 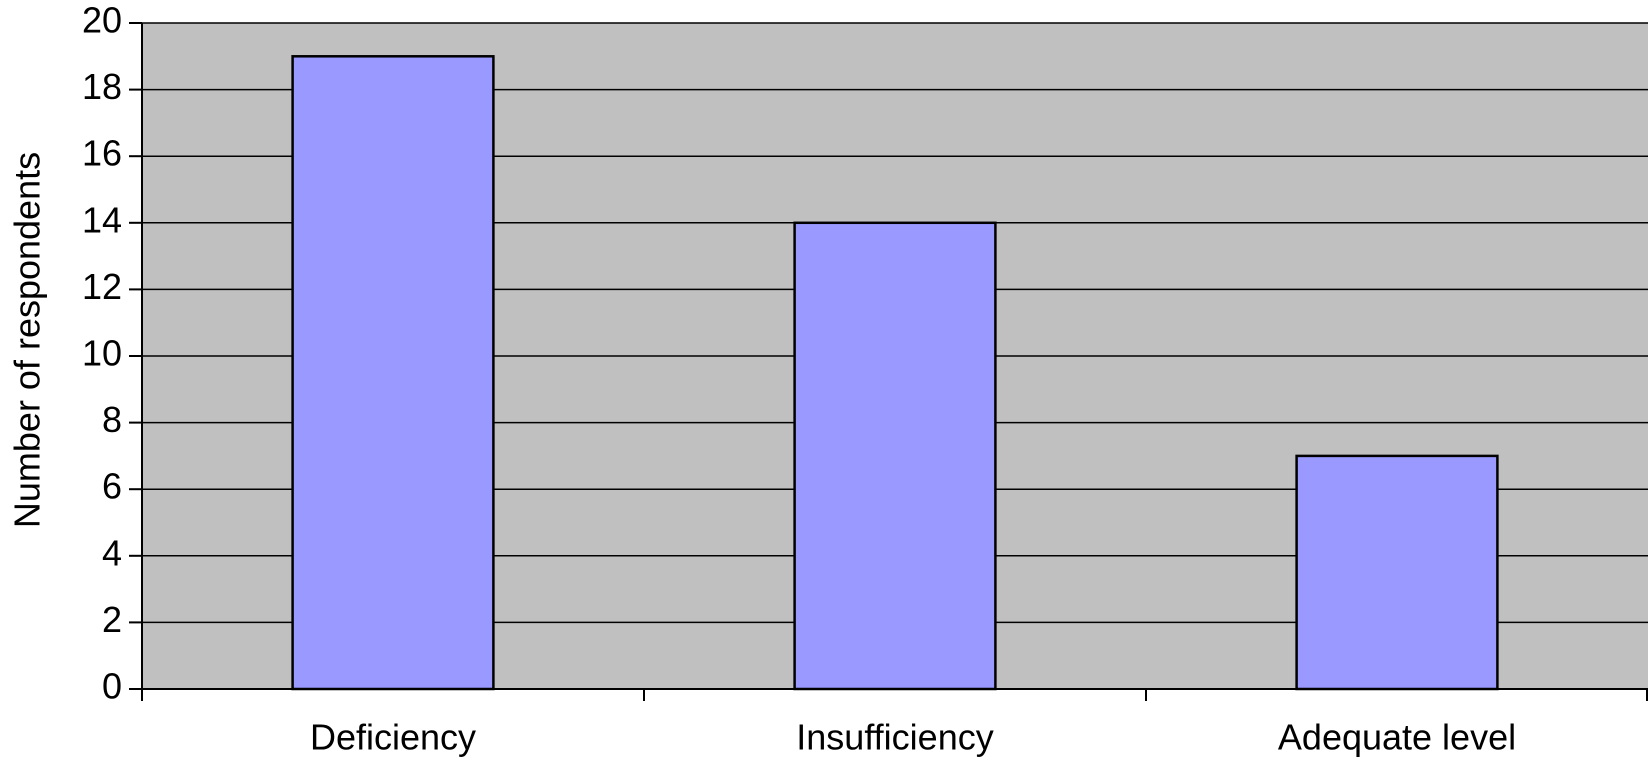 What do you see at coordinates (112, 619) in the screenshot?
I see `y-tick-label: 2` at bounding box center [112, 619].